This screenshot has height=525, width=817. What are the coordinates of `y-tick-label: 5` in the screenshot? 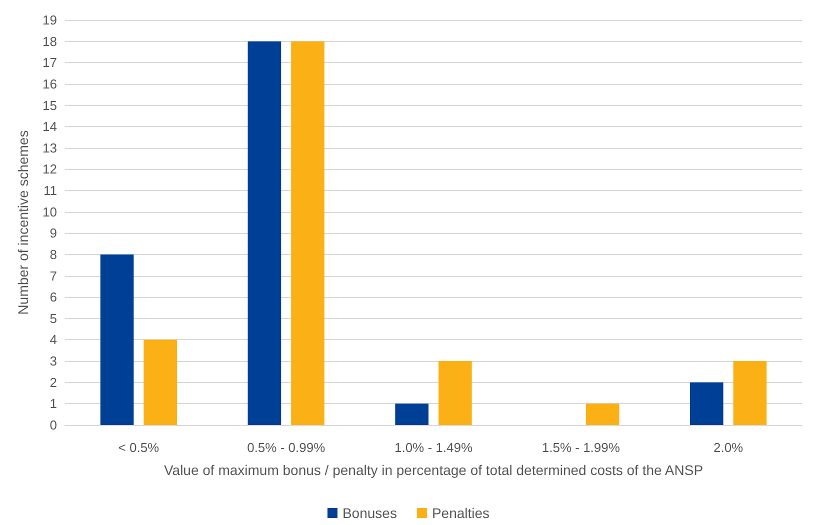 It's located at (53, 318).